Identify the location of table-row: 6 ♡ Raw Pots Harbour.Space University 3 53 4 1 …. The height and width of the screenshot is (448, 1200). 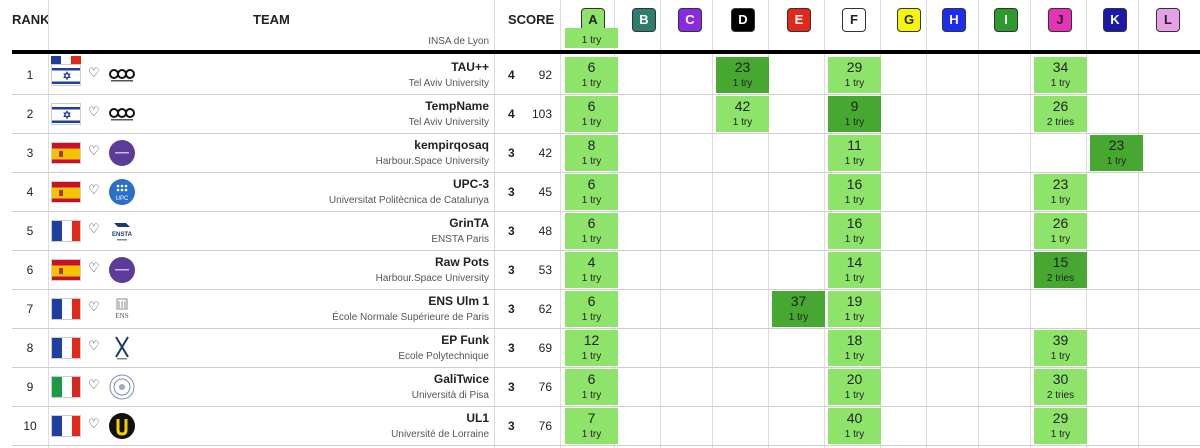
(600, 270).